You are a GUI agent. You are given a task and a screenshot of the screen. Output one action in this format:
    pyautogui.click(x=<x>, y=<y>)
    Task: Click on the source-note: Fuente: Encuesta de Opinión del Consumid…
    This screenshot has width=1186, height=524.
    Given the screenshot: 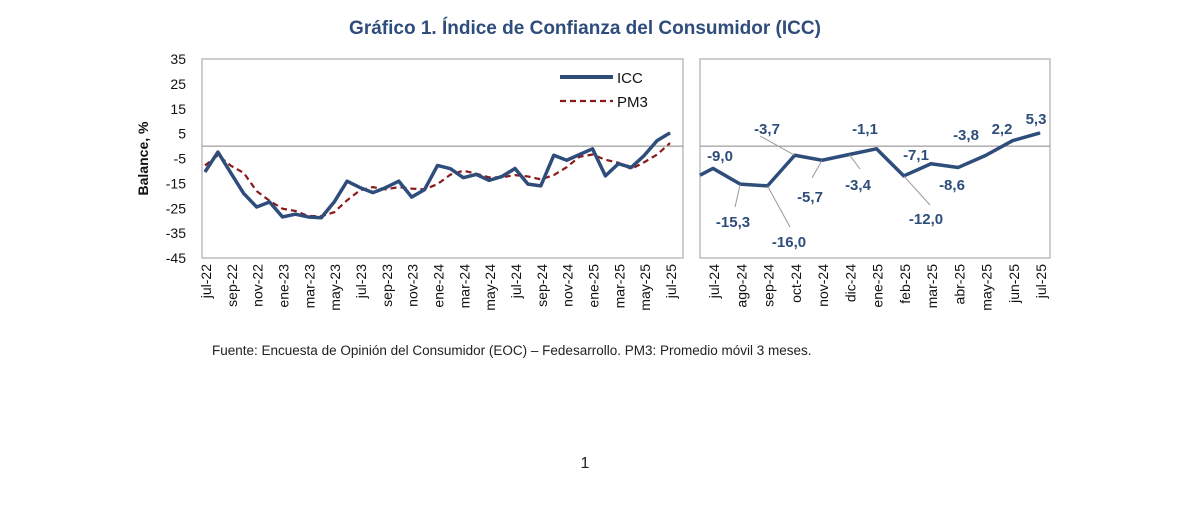 What is the action you would take?
    pyautogui.click(x=512, y=350)
    